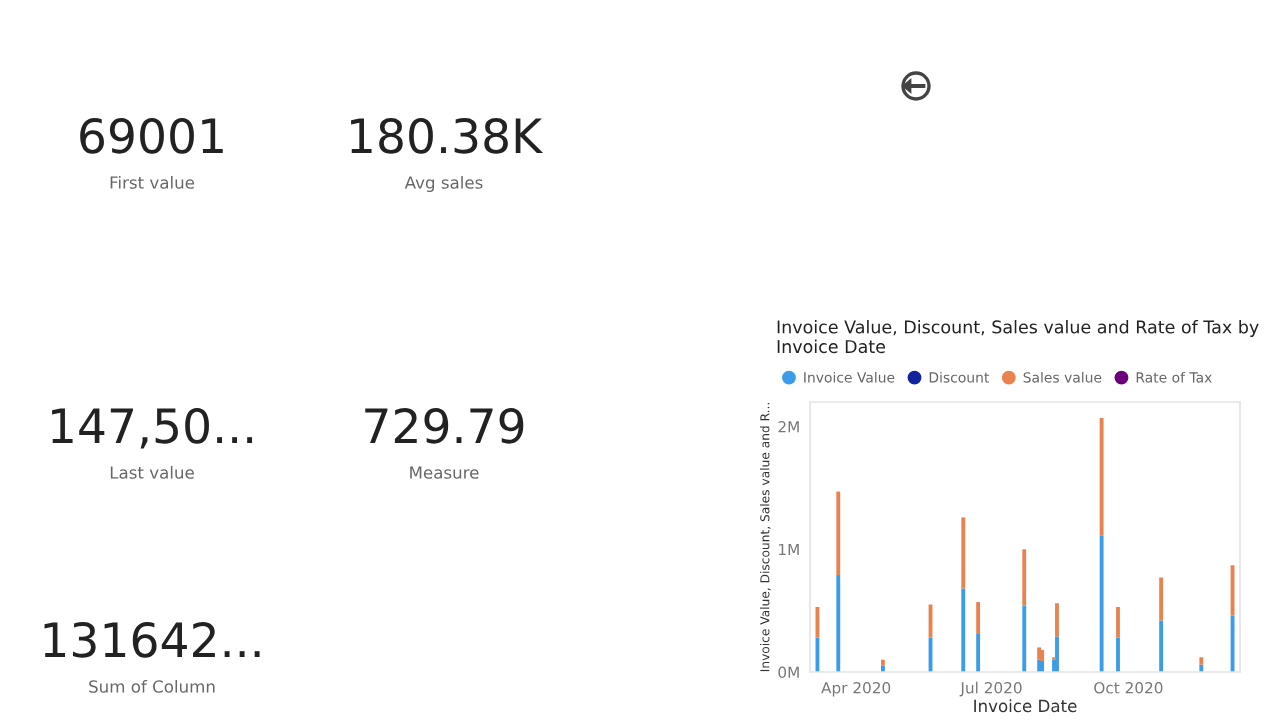 The height and width of the screenshot is (720, 1280). I want to click on x-axis-title: Invoice Date, so click(1025, 706).